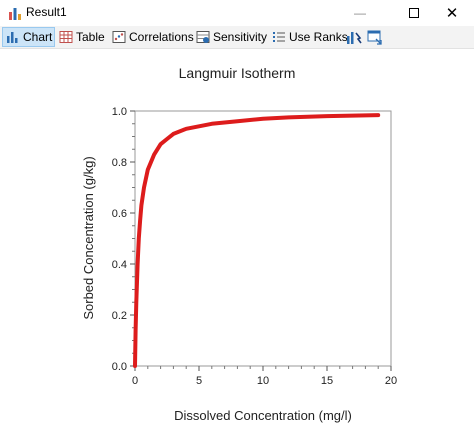 This screenshot has height=444, width=474. What do you see at coordinates (391, 381) in the screenshot?
I see `x-tick-label: 20` at bounding box center [391, 381].